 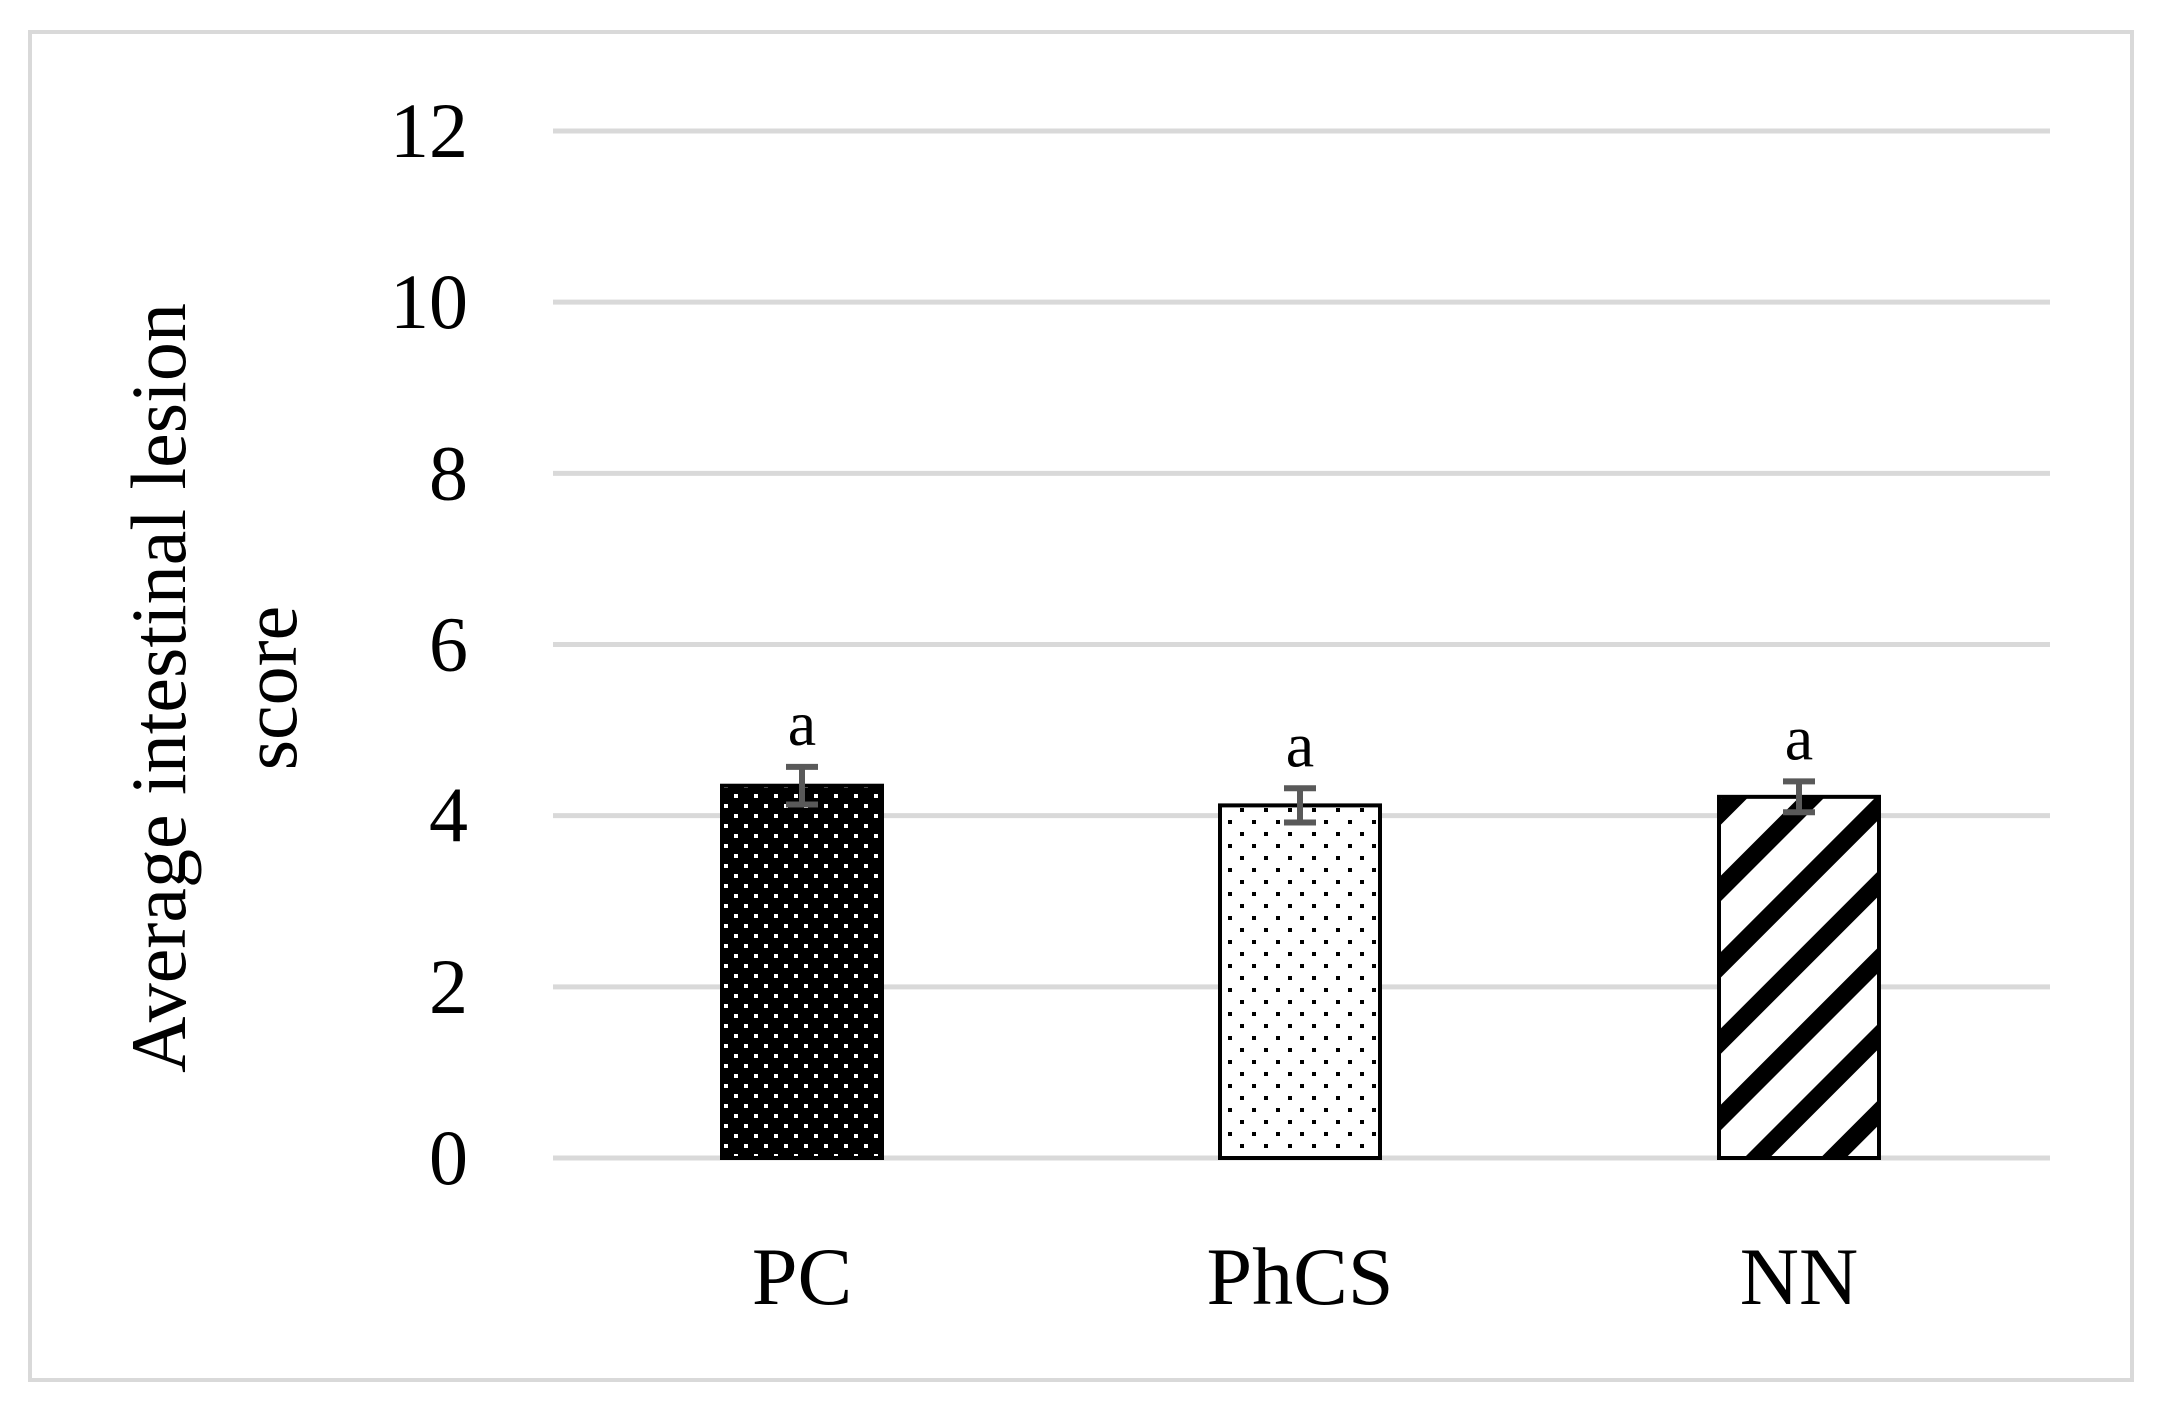 What do you see at coordinates (802, 723) in the screenshot?
I see `significance-label-pc: a` at bounding box center [802, 723].